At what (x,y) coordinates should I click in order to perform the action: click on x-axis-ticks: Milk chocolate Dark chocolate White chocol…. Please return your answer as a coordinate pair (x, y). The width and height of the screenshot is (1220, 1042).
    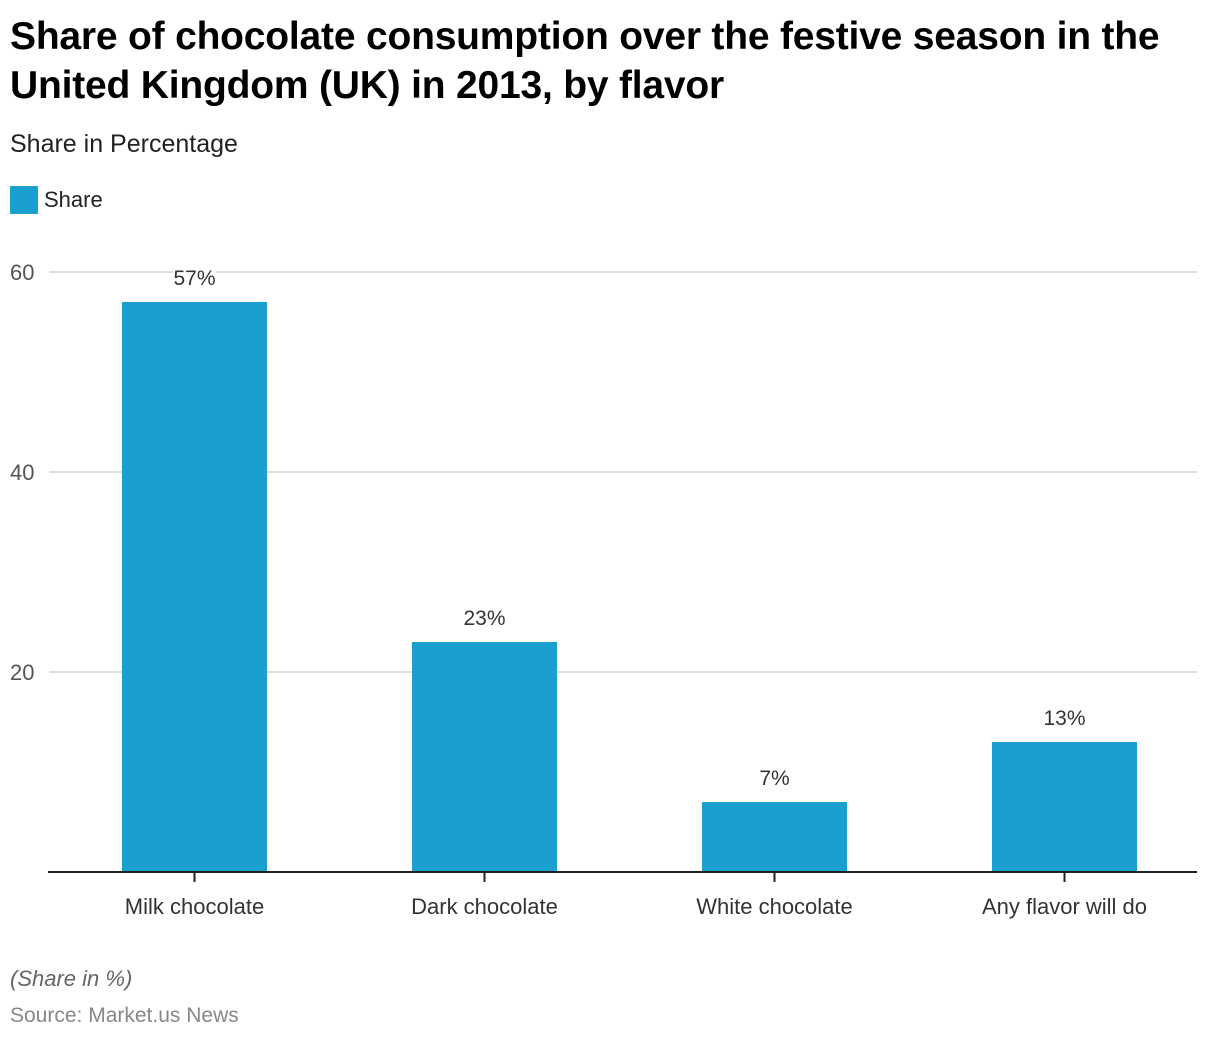
    Looking at the image, I should click on (636, 895).